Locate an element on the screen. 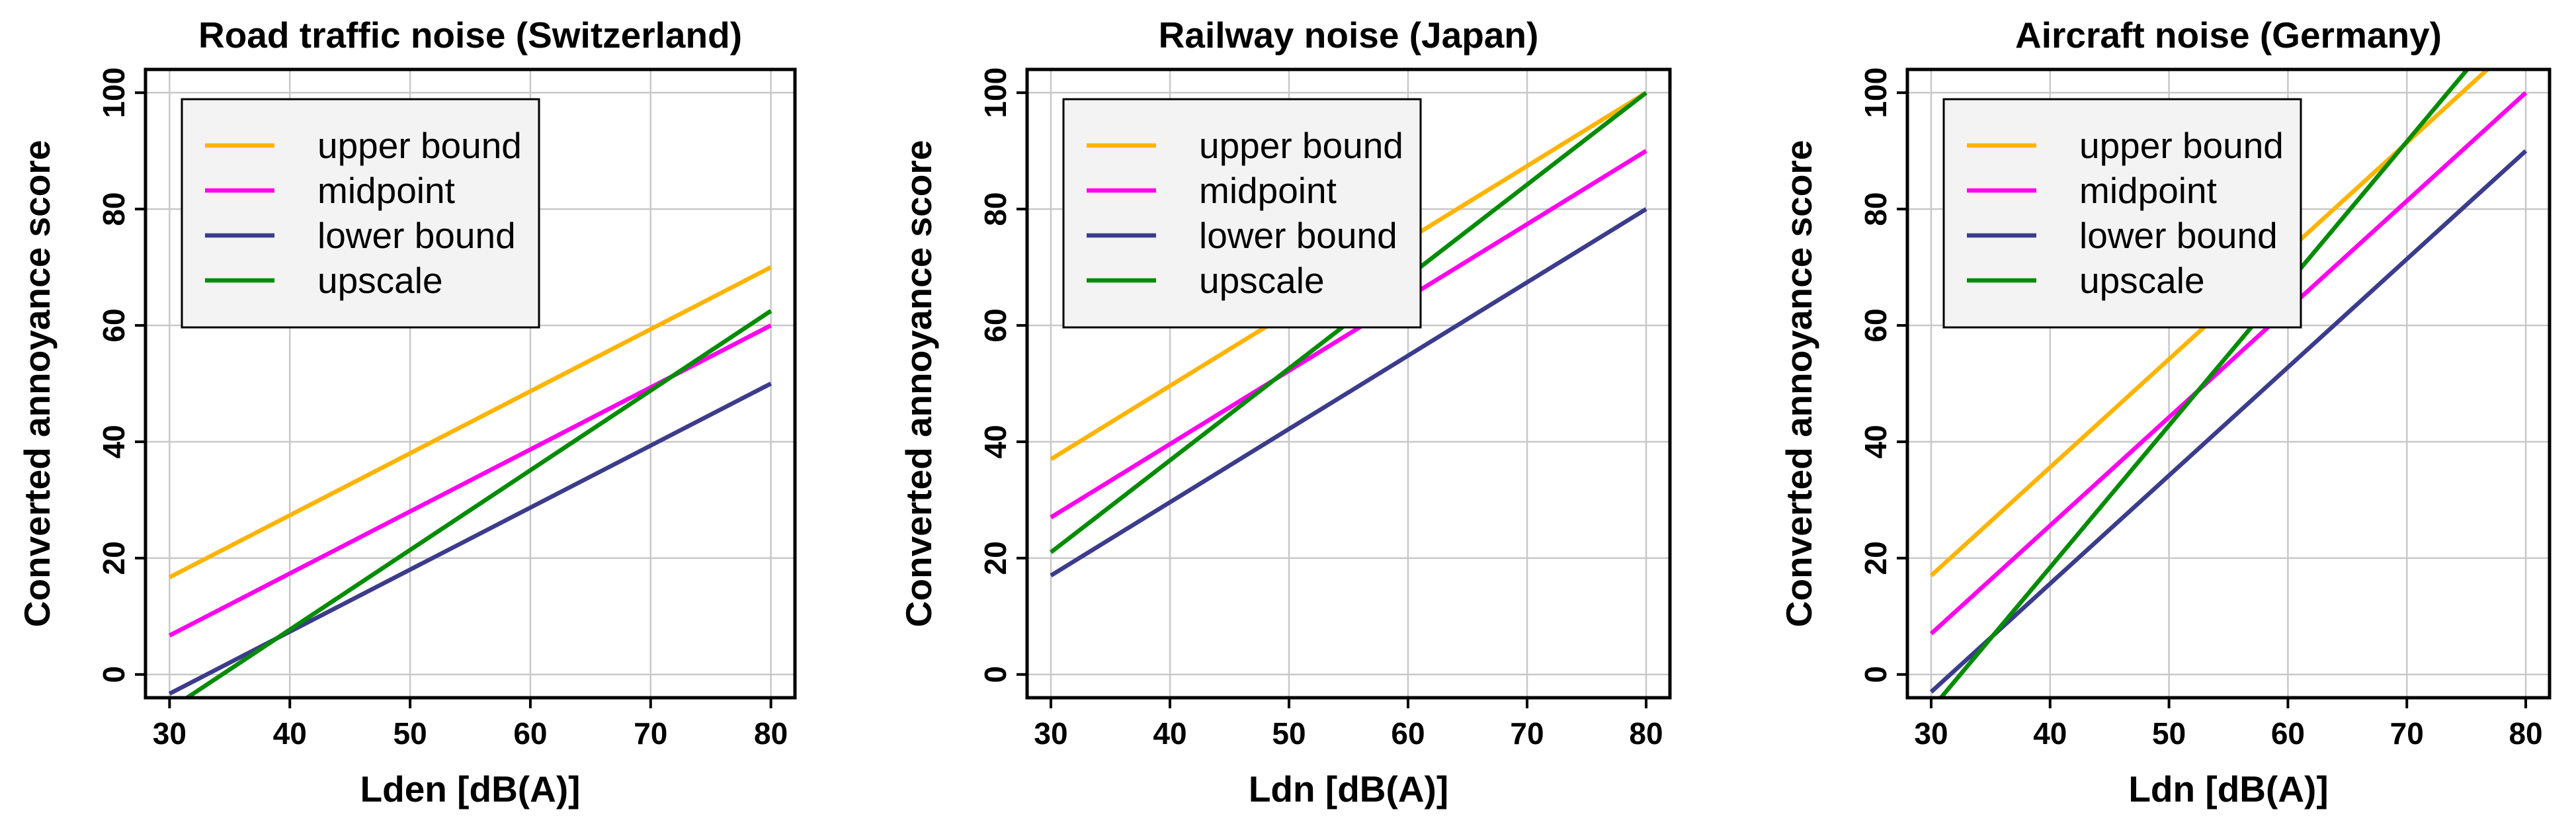 The height and width of the screenshot is (830, 2576). chart-title: Road traffic noise (Switzerland) is located at coordinates (470, 35).